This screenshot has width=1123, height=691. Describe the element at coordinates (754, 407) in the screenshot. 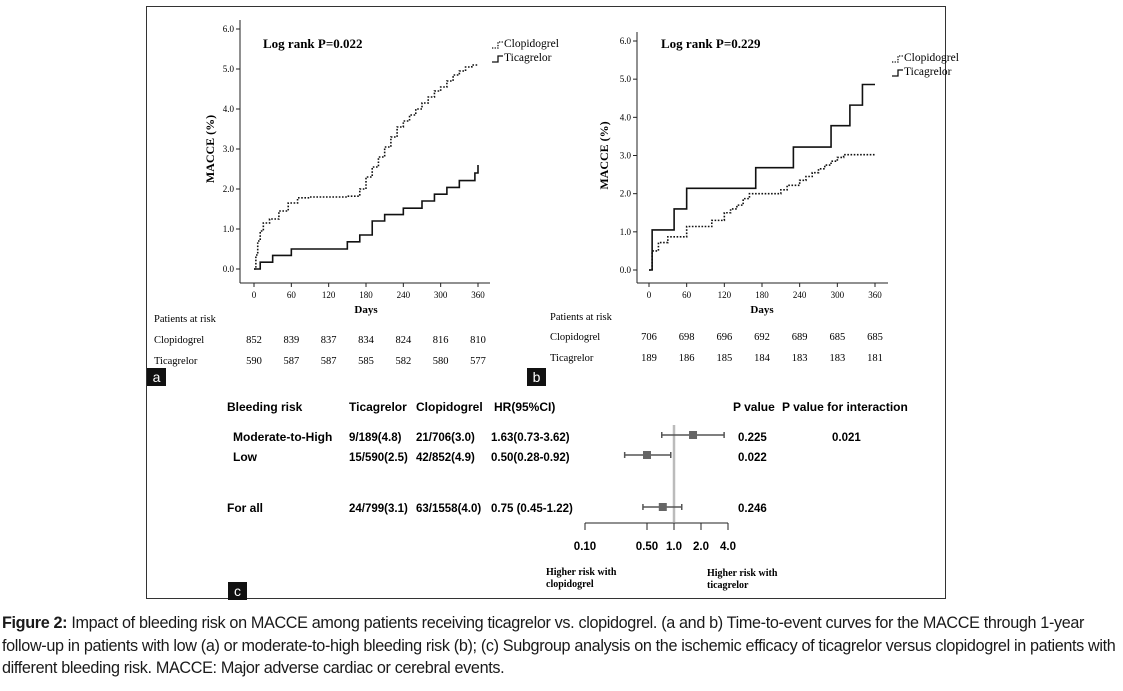

I see `p-value-header: P value` at that location.